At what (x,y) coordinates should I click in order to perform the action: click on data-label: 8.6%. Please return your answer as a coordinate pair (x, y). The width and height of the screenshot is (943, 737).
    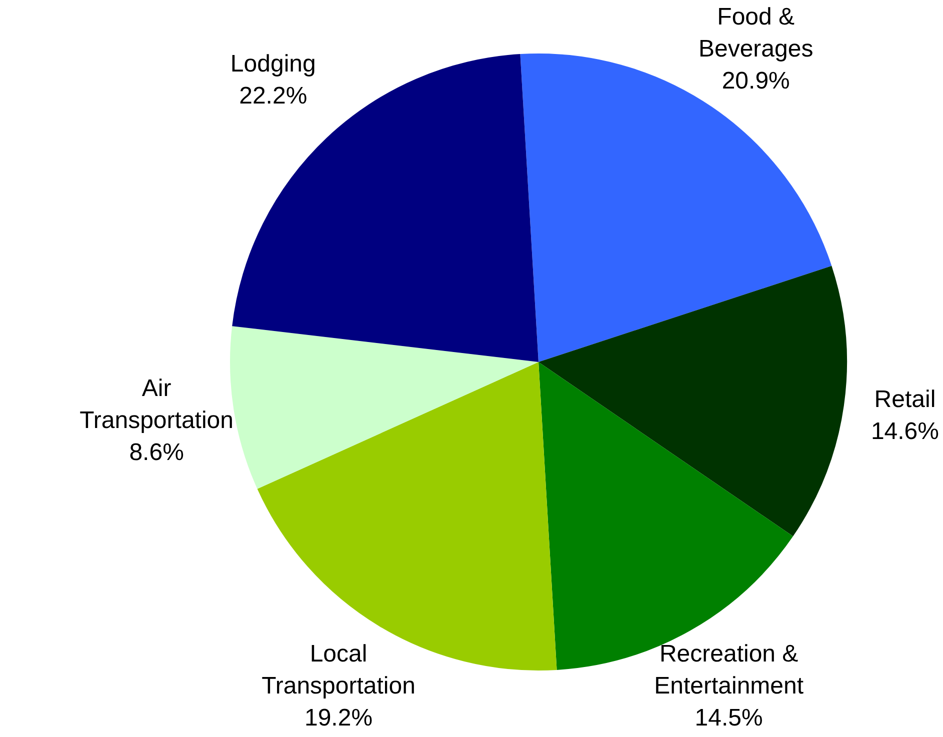
    Looking at the image, I should click on (156, 452).